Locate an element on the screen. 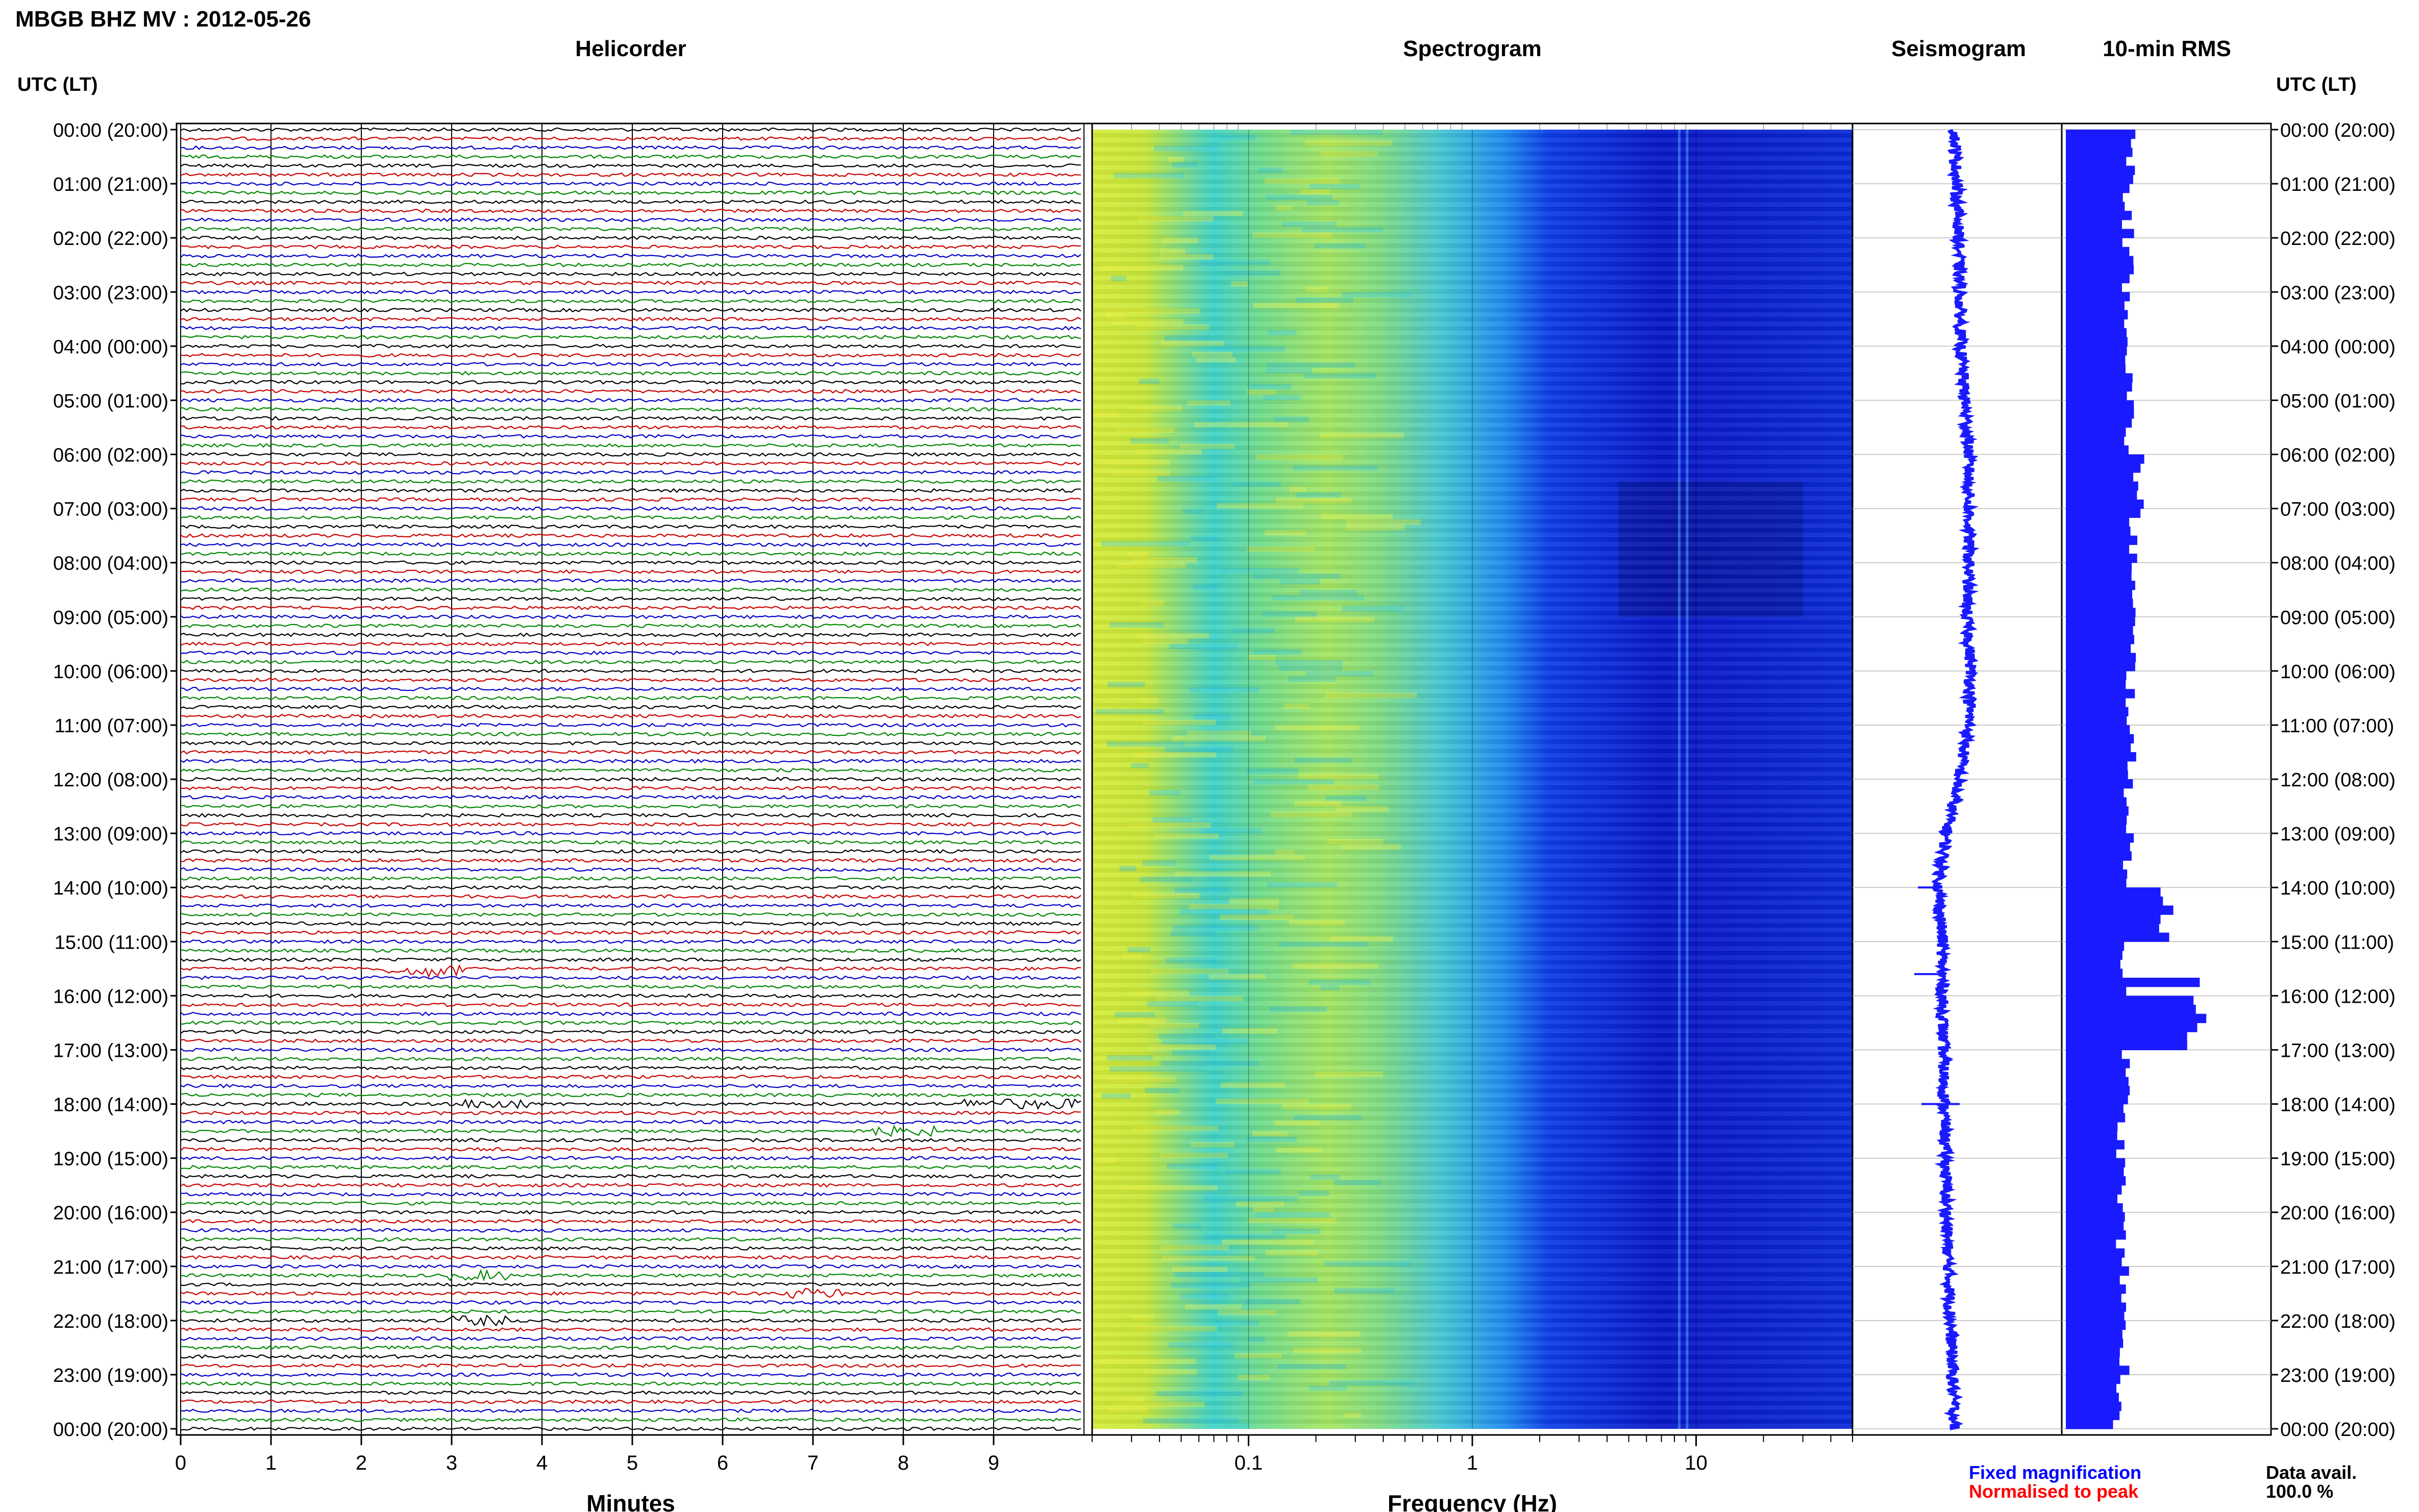  spectrogram-xtick-label: 0.1 is located at coordinates (1249, 1463).